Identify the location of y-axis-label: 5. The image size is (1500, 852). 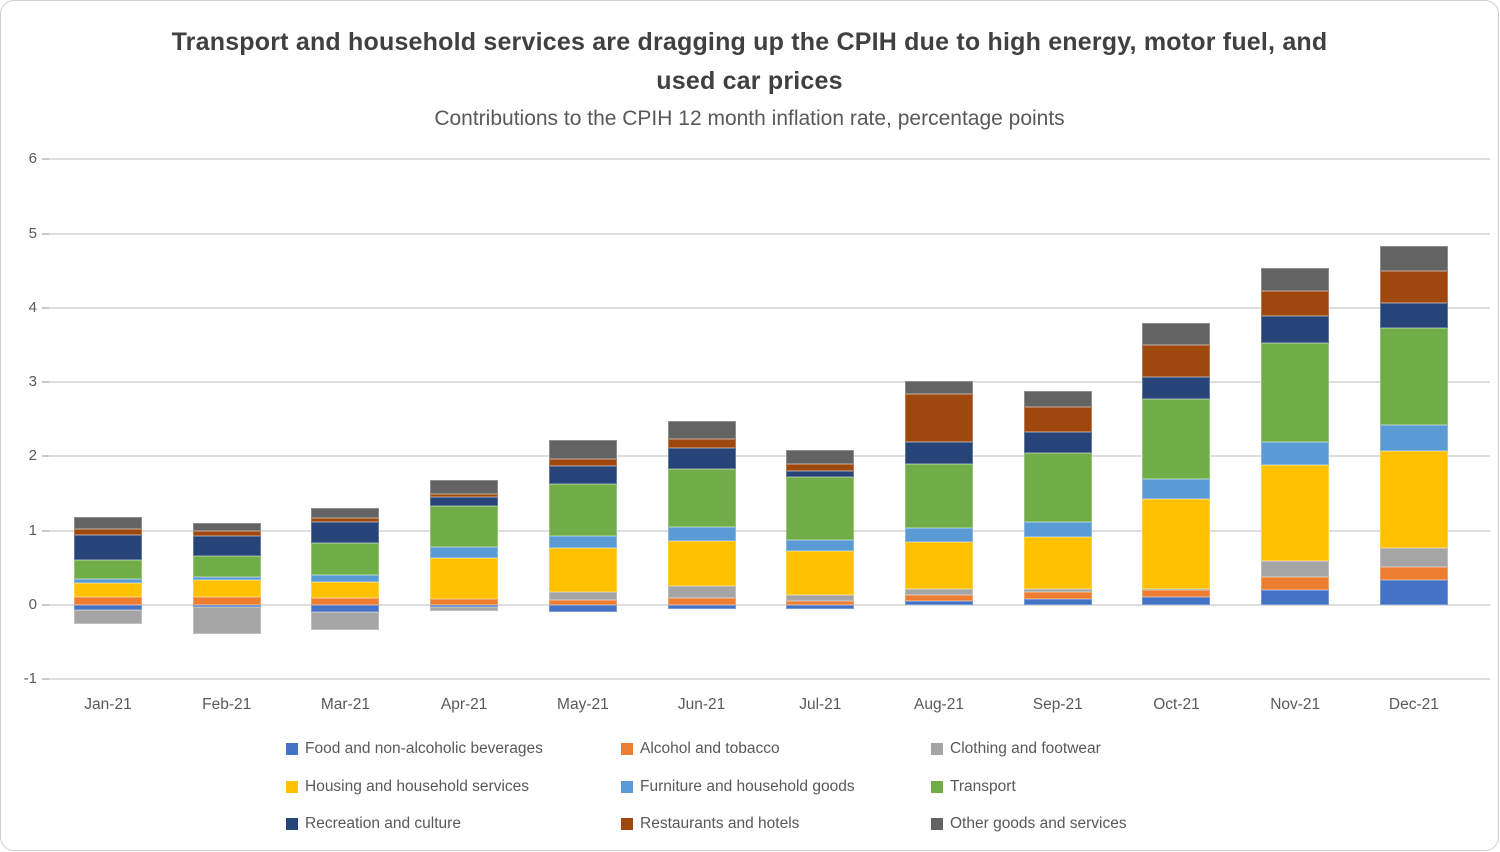
(32, 233).